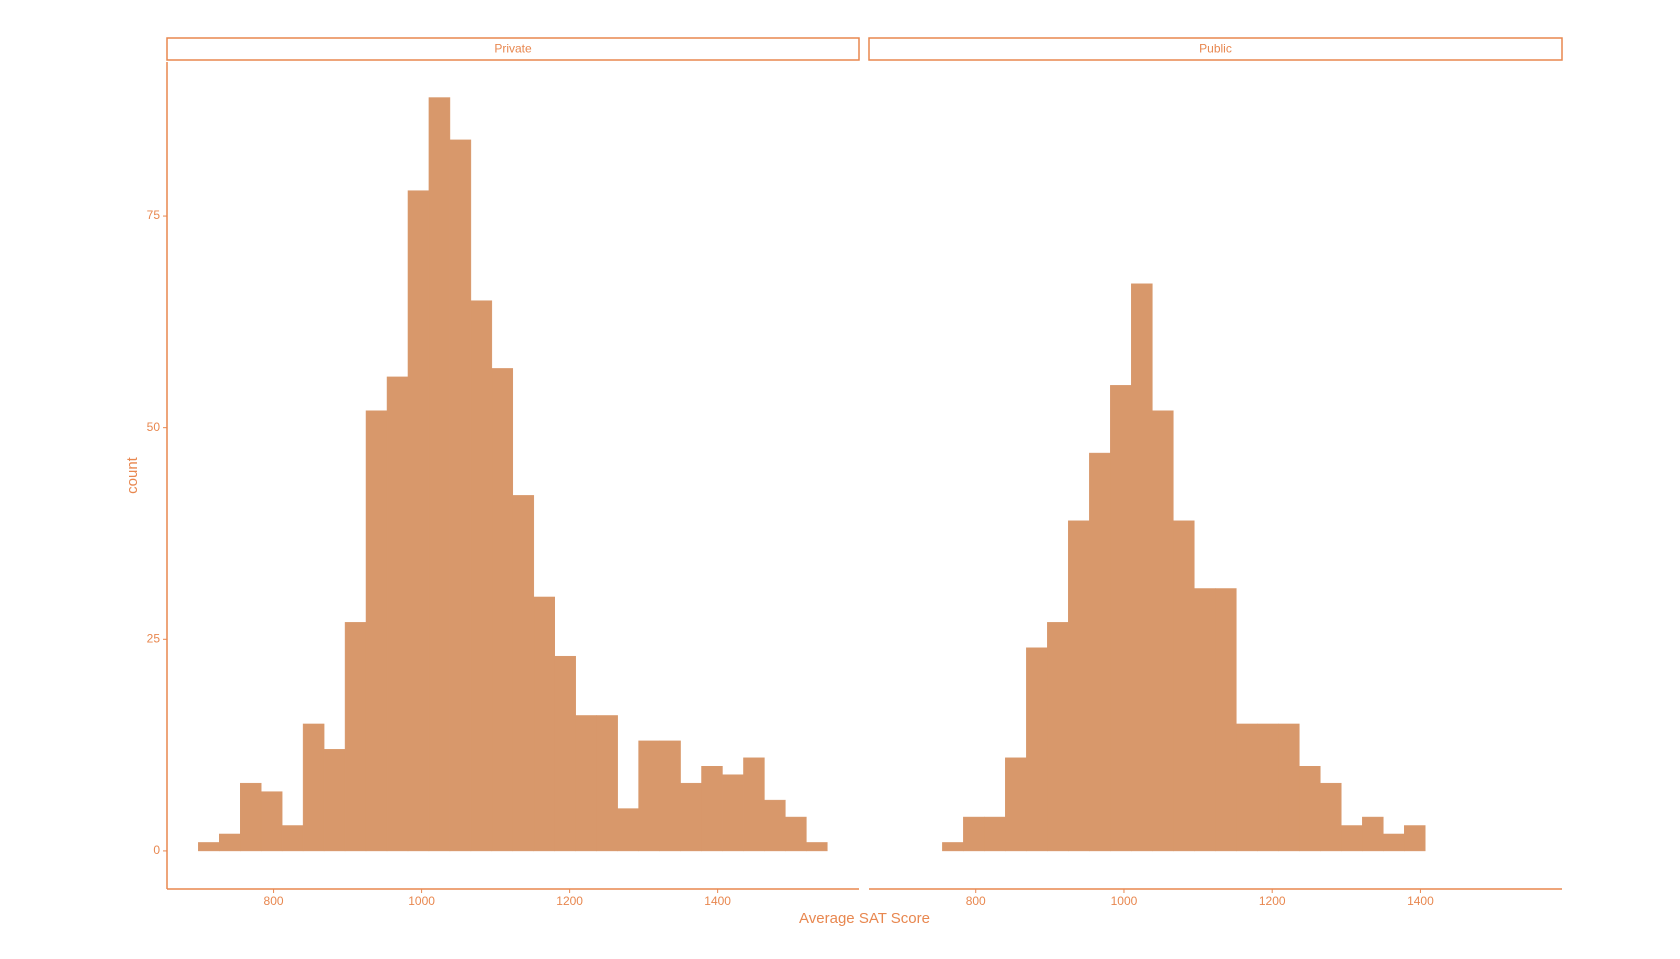 The image size is (1680, 959). I want to click on y-tick-label: 0, so click(156, 850).